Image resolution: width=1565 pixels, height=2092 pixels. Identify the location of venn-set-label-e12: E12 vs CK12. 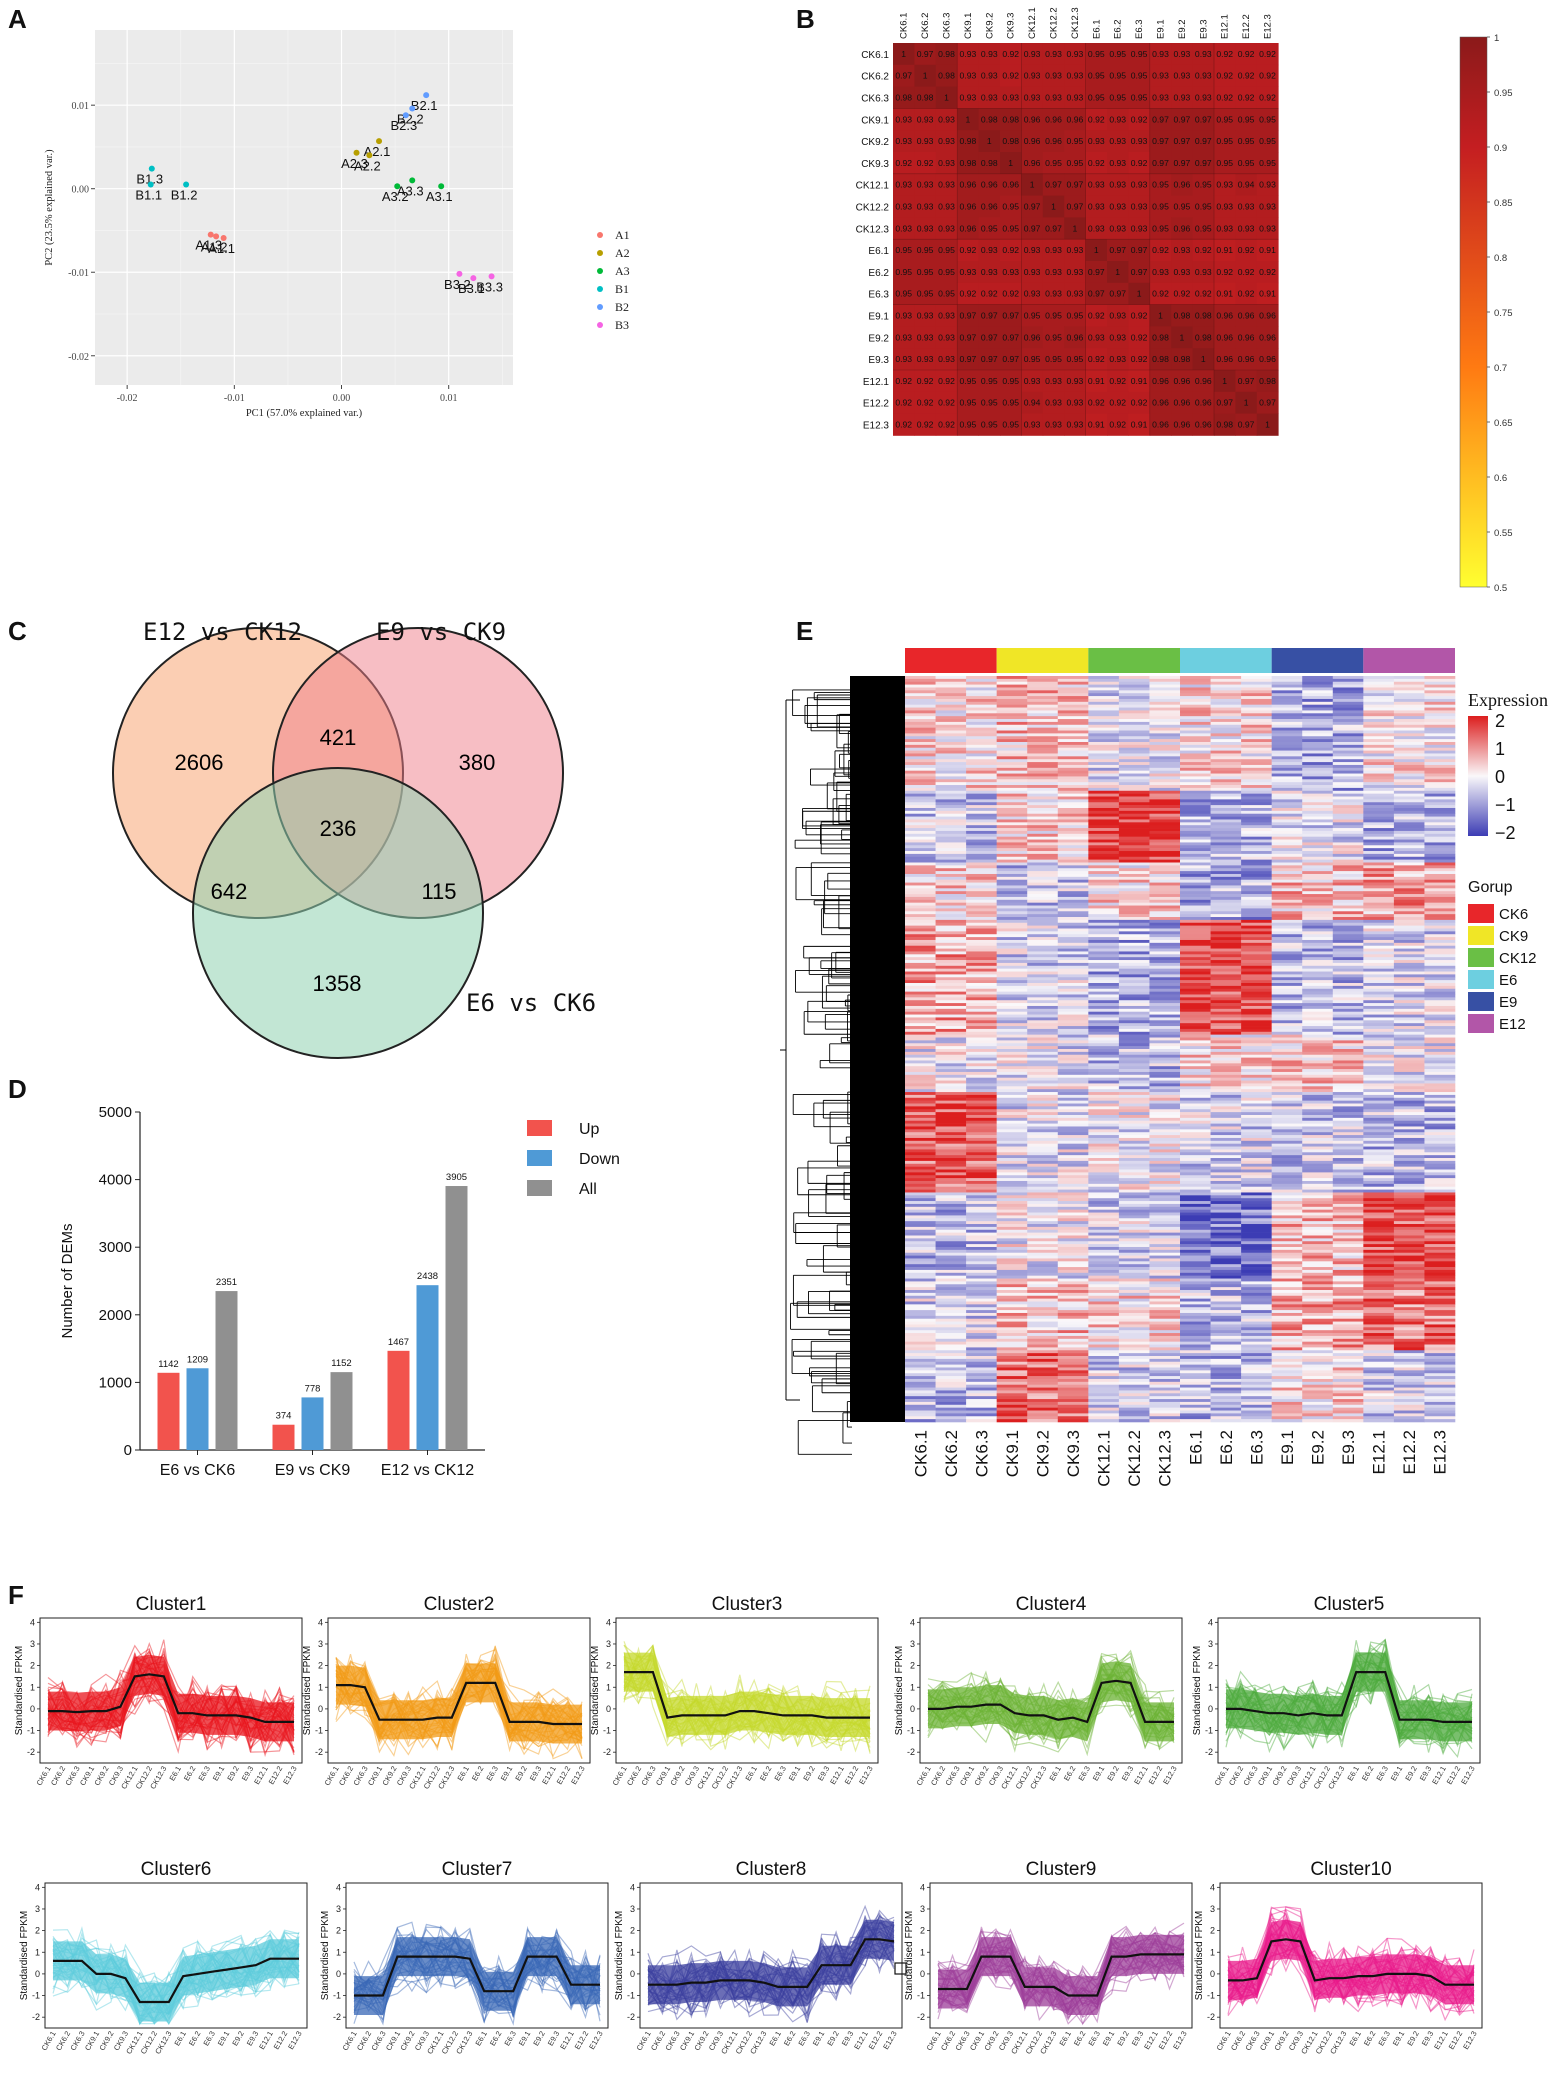
(222, 632).